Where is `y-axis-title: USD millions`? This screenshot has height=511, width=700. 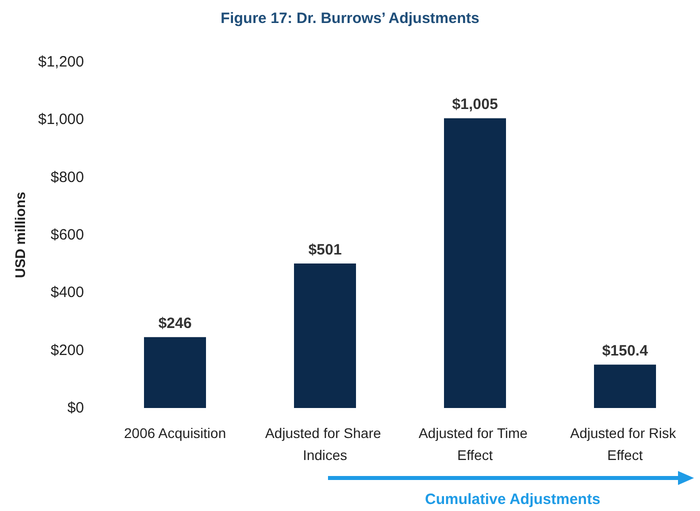 y-axis-title: USD millions is located at coordinates (20, 235).